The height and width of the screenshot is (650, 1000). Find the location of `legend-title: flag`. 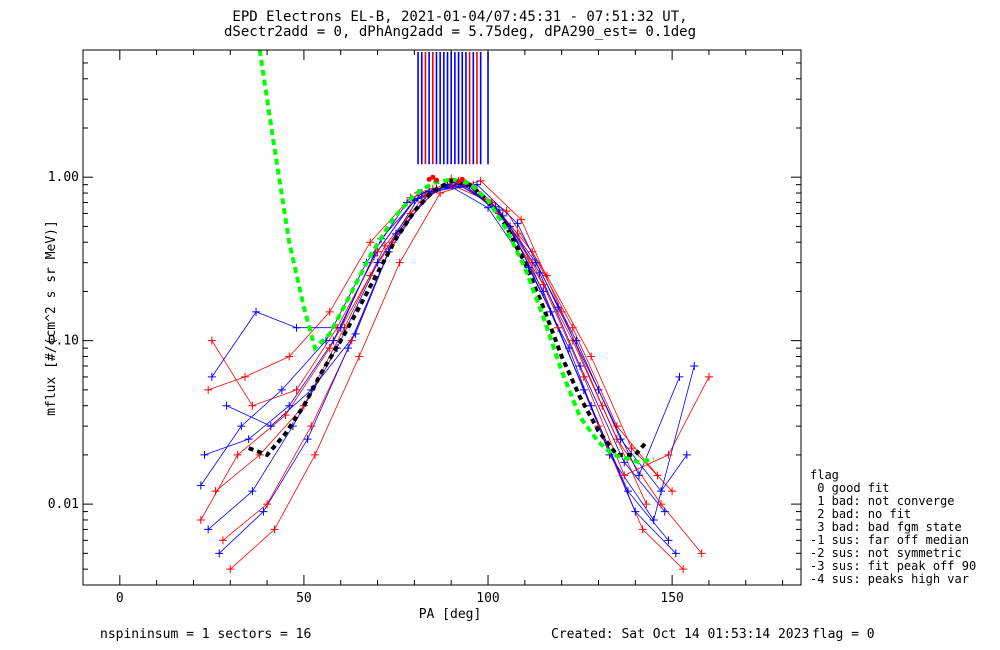

legend-title: flag is located at coordinates (824, 475).